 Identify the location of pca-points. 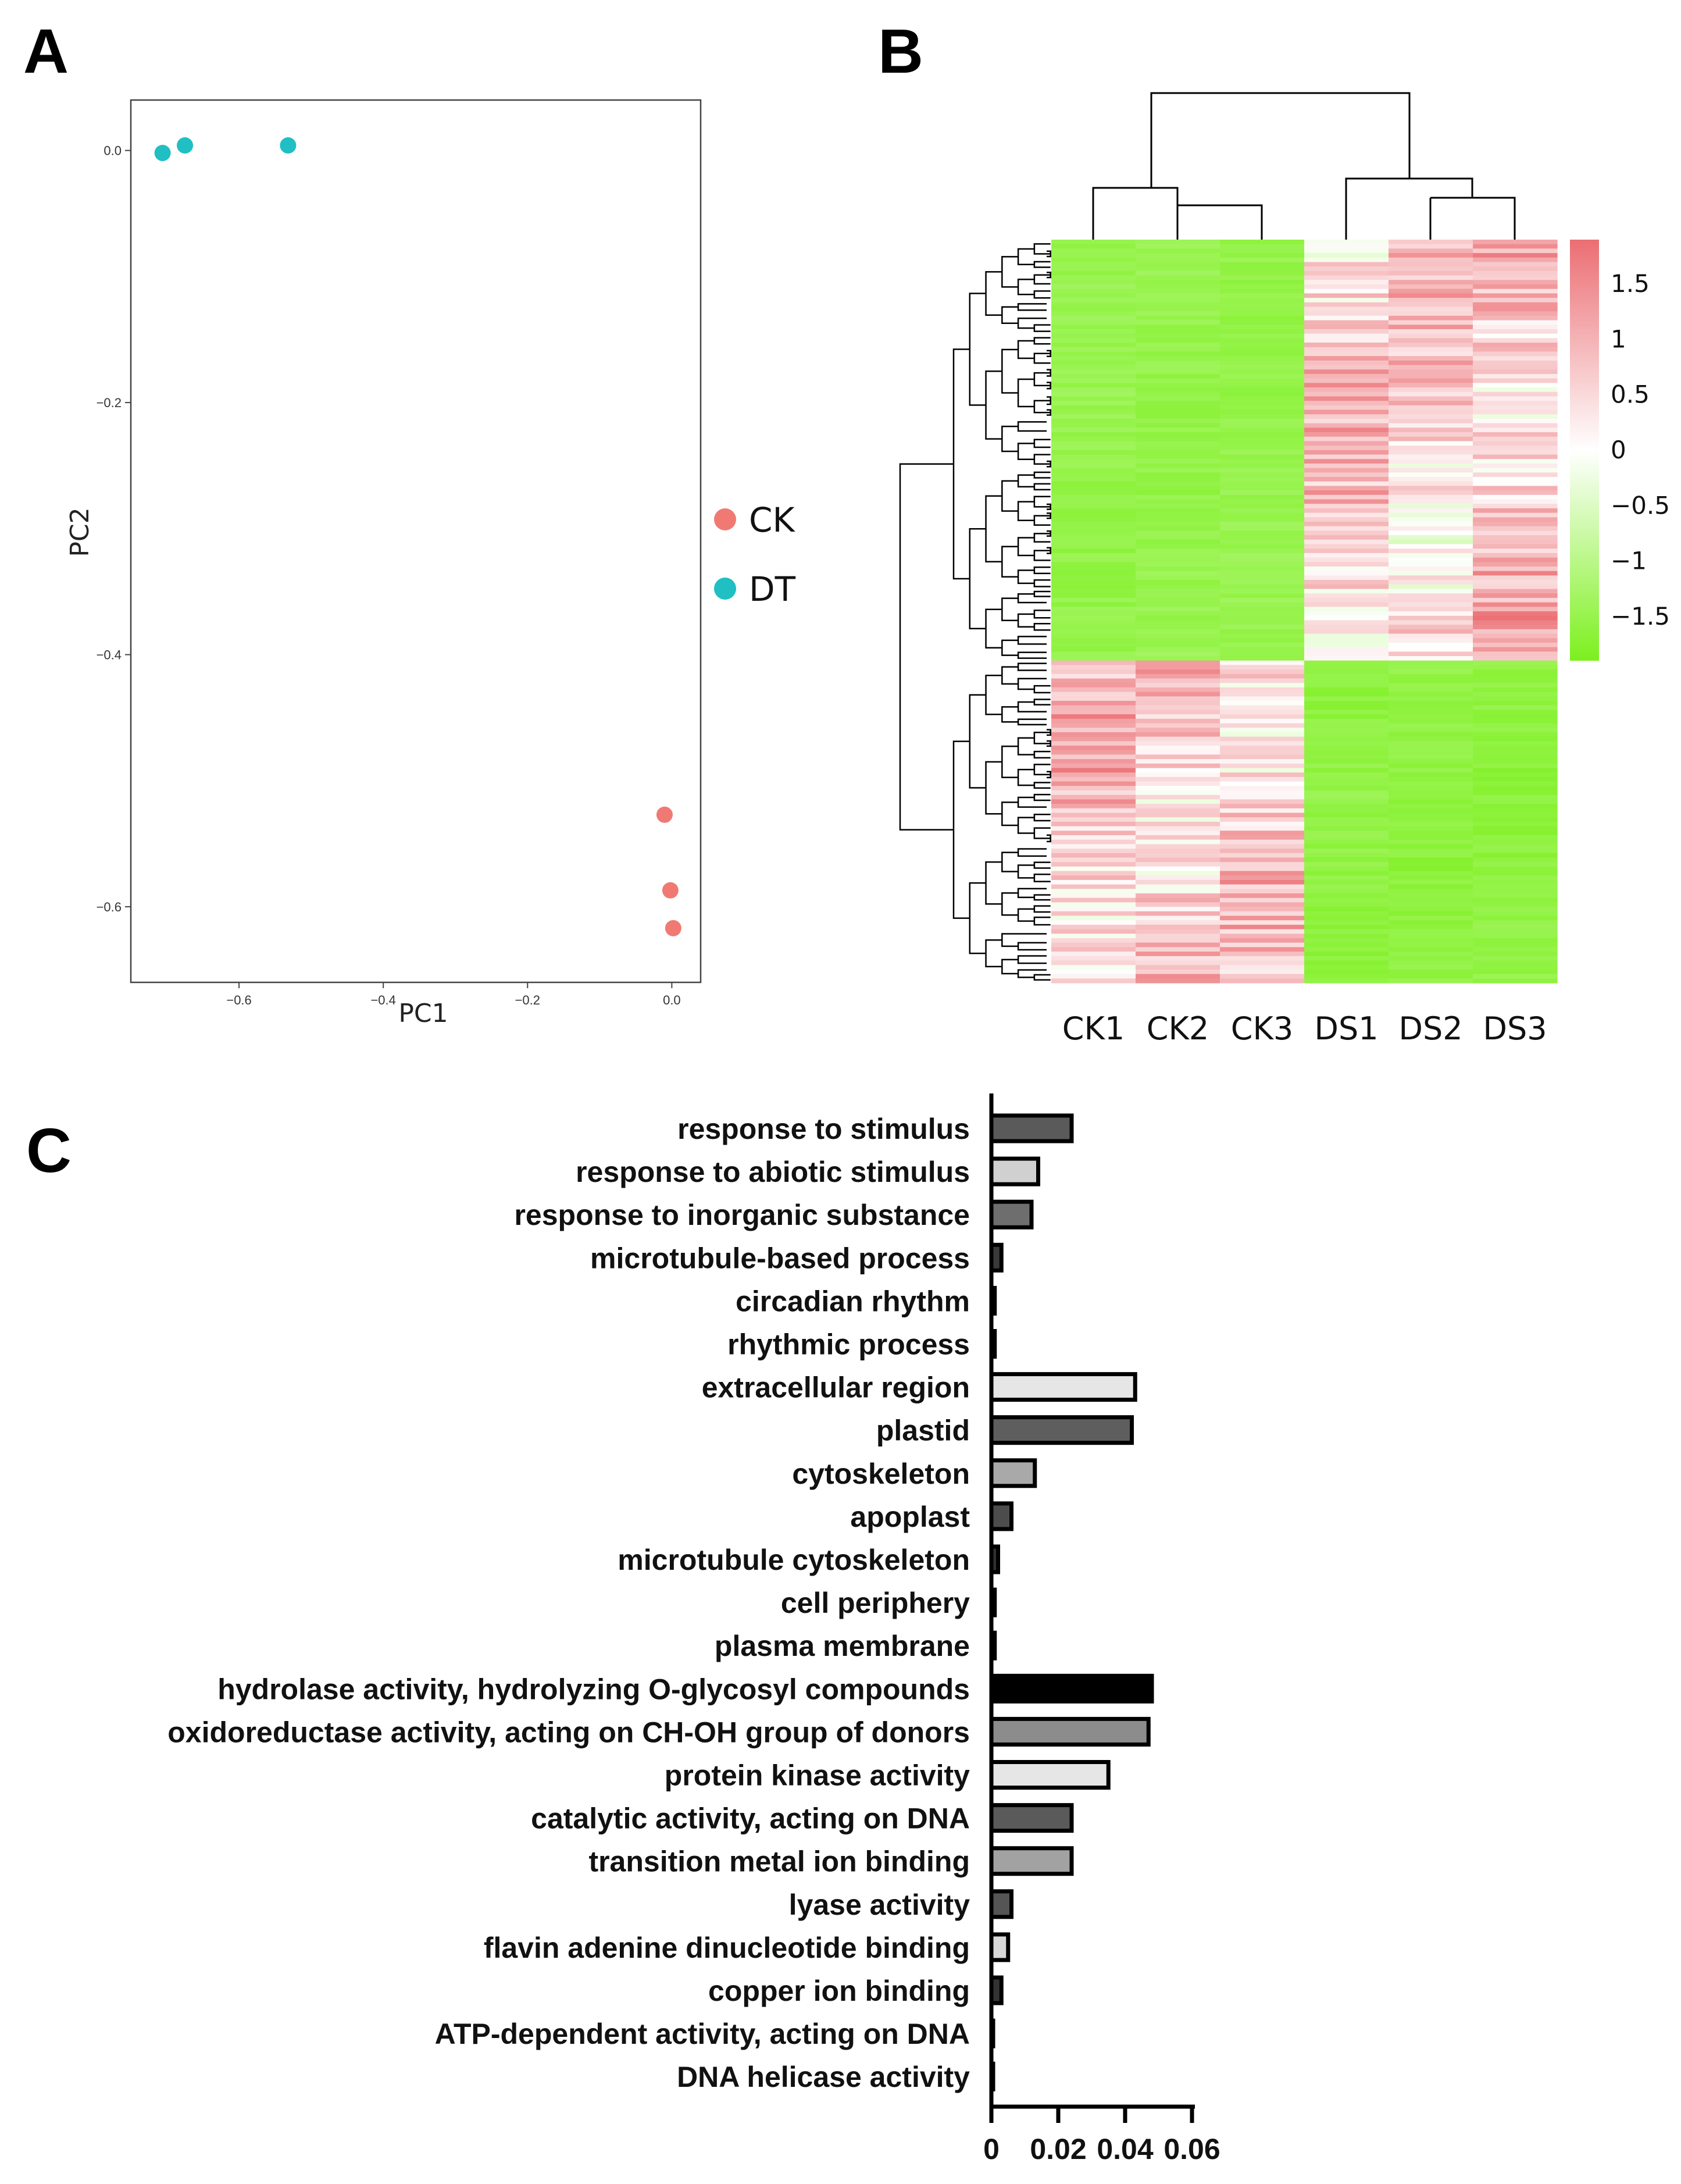
(417, 537).